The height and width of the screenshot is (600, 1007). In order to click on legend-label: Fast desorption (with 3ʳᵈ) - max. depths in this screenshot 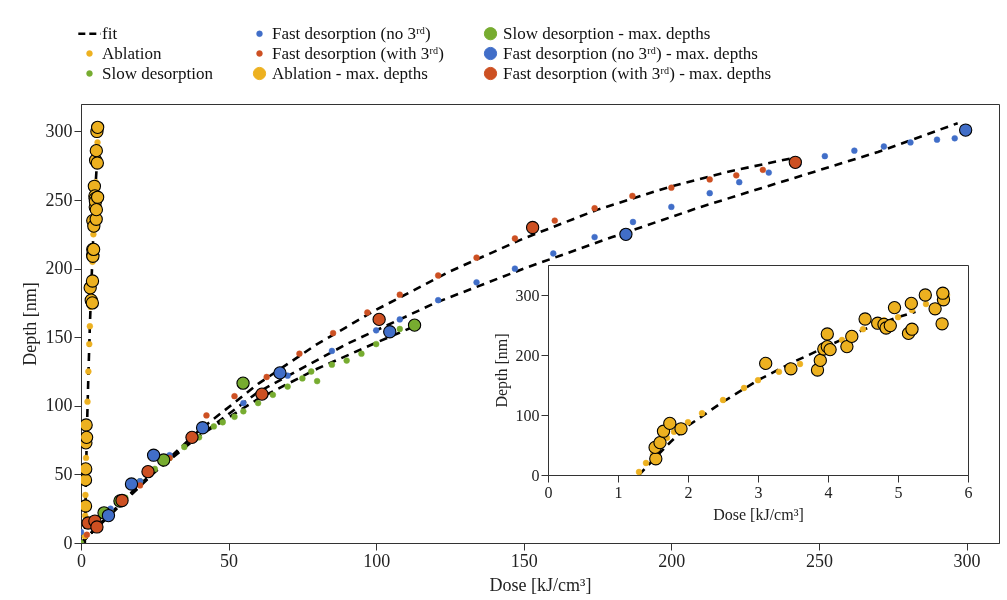, I will do `click(637, 73)`.